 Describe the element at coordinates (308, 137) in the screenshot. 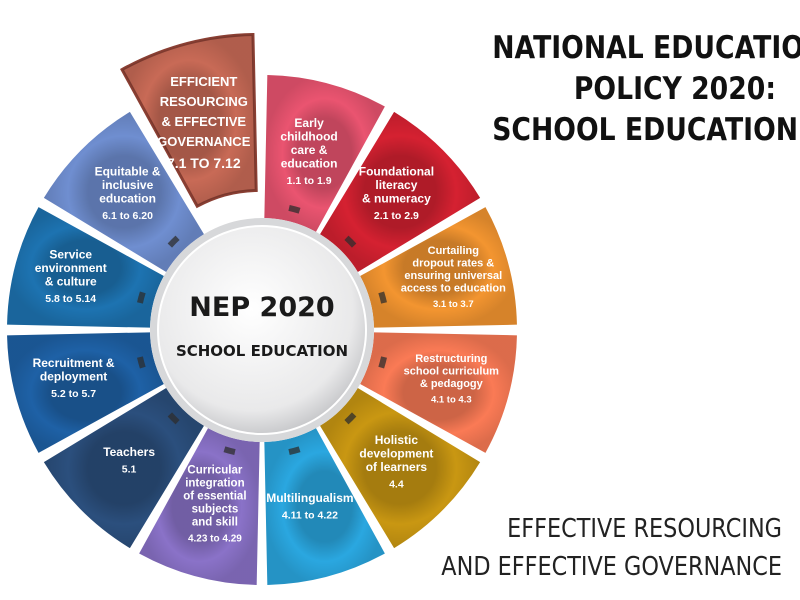

I see `segment-label-line: childhood` at that location.